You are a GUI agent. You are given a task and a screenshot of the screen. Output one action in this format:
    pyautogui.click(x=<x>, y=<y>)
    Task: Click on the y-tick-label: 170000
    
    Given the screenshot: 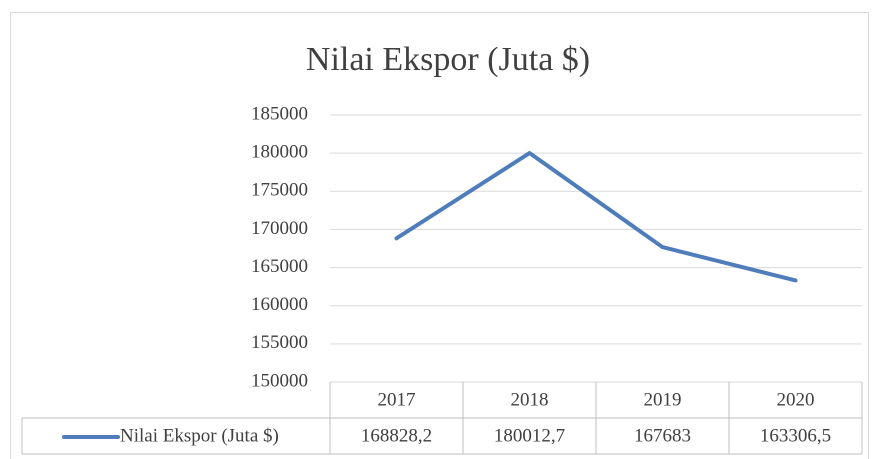 What is the action you would take?
    pyautogui.click(x=279, y=228)
    